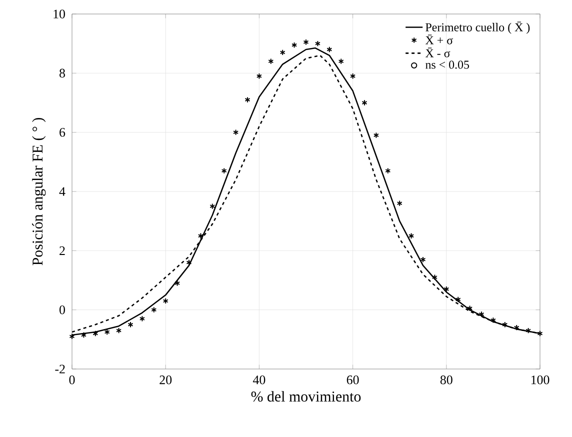  What do you see at coordinates (448, 64) in the screenshot?
I see `legend-label: ns < 0.05` at bounding box center [448, 64].